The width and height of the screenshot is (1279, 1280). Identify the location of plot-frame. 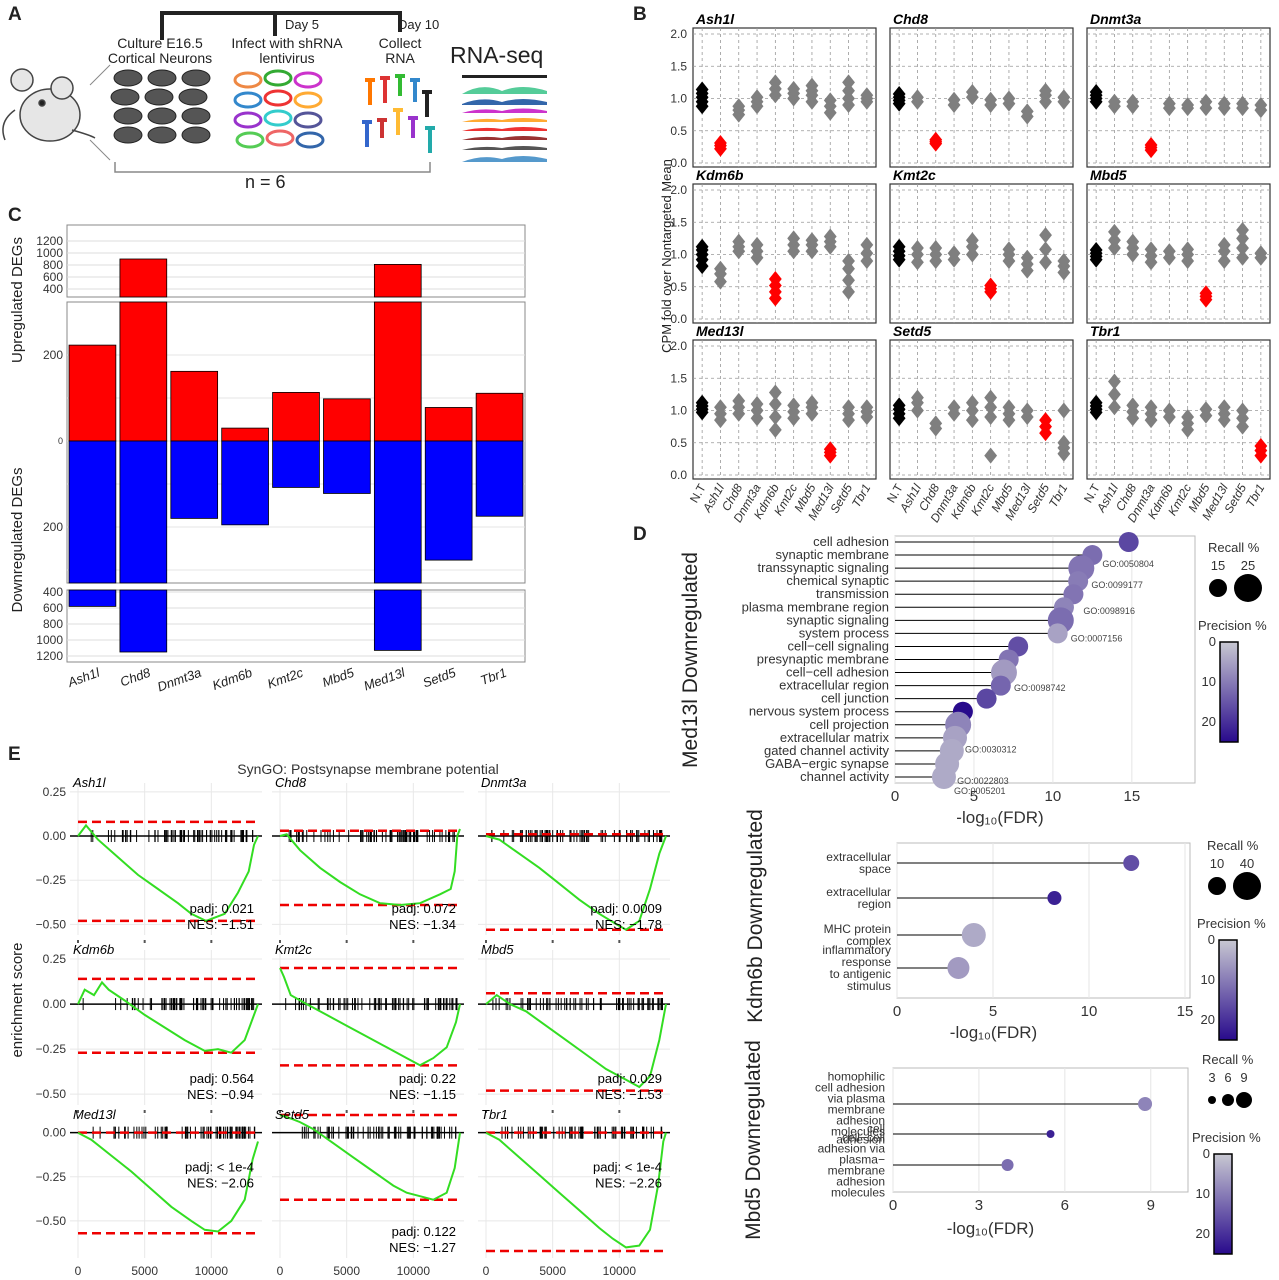
(1040, 1130).